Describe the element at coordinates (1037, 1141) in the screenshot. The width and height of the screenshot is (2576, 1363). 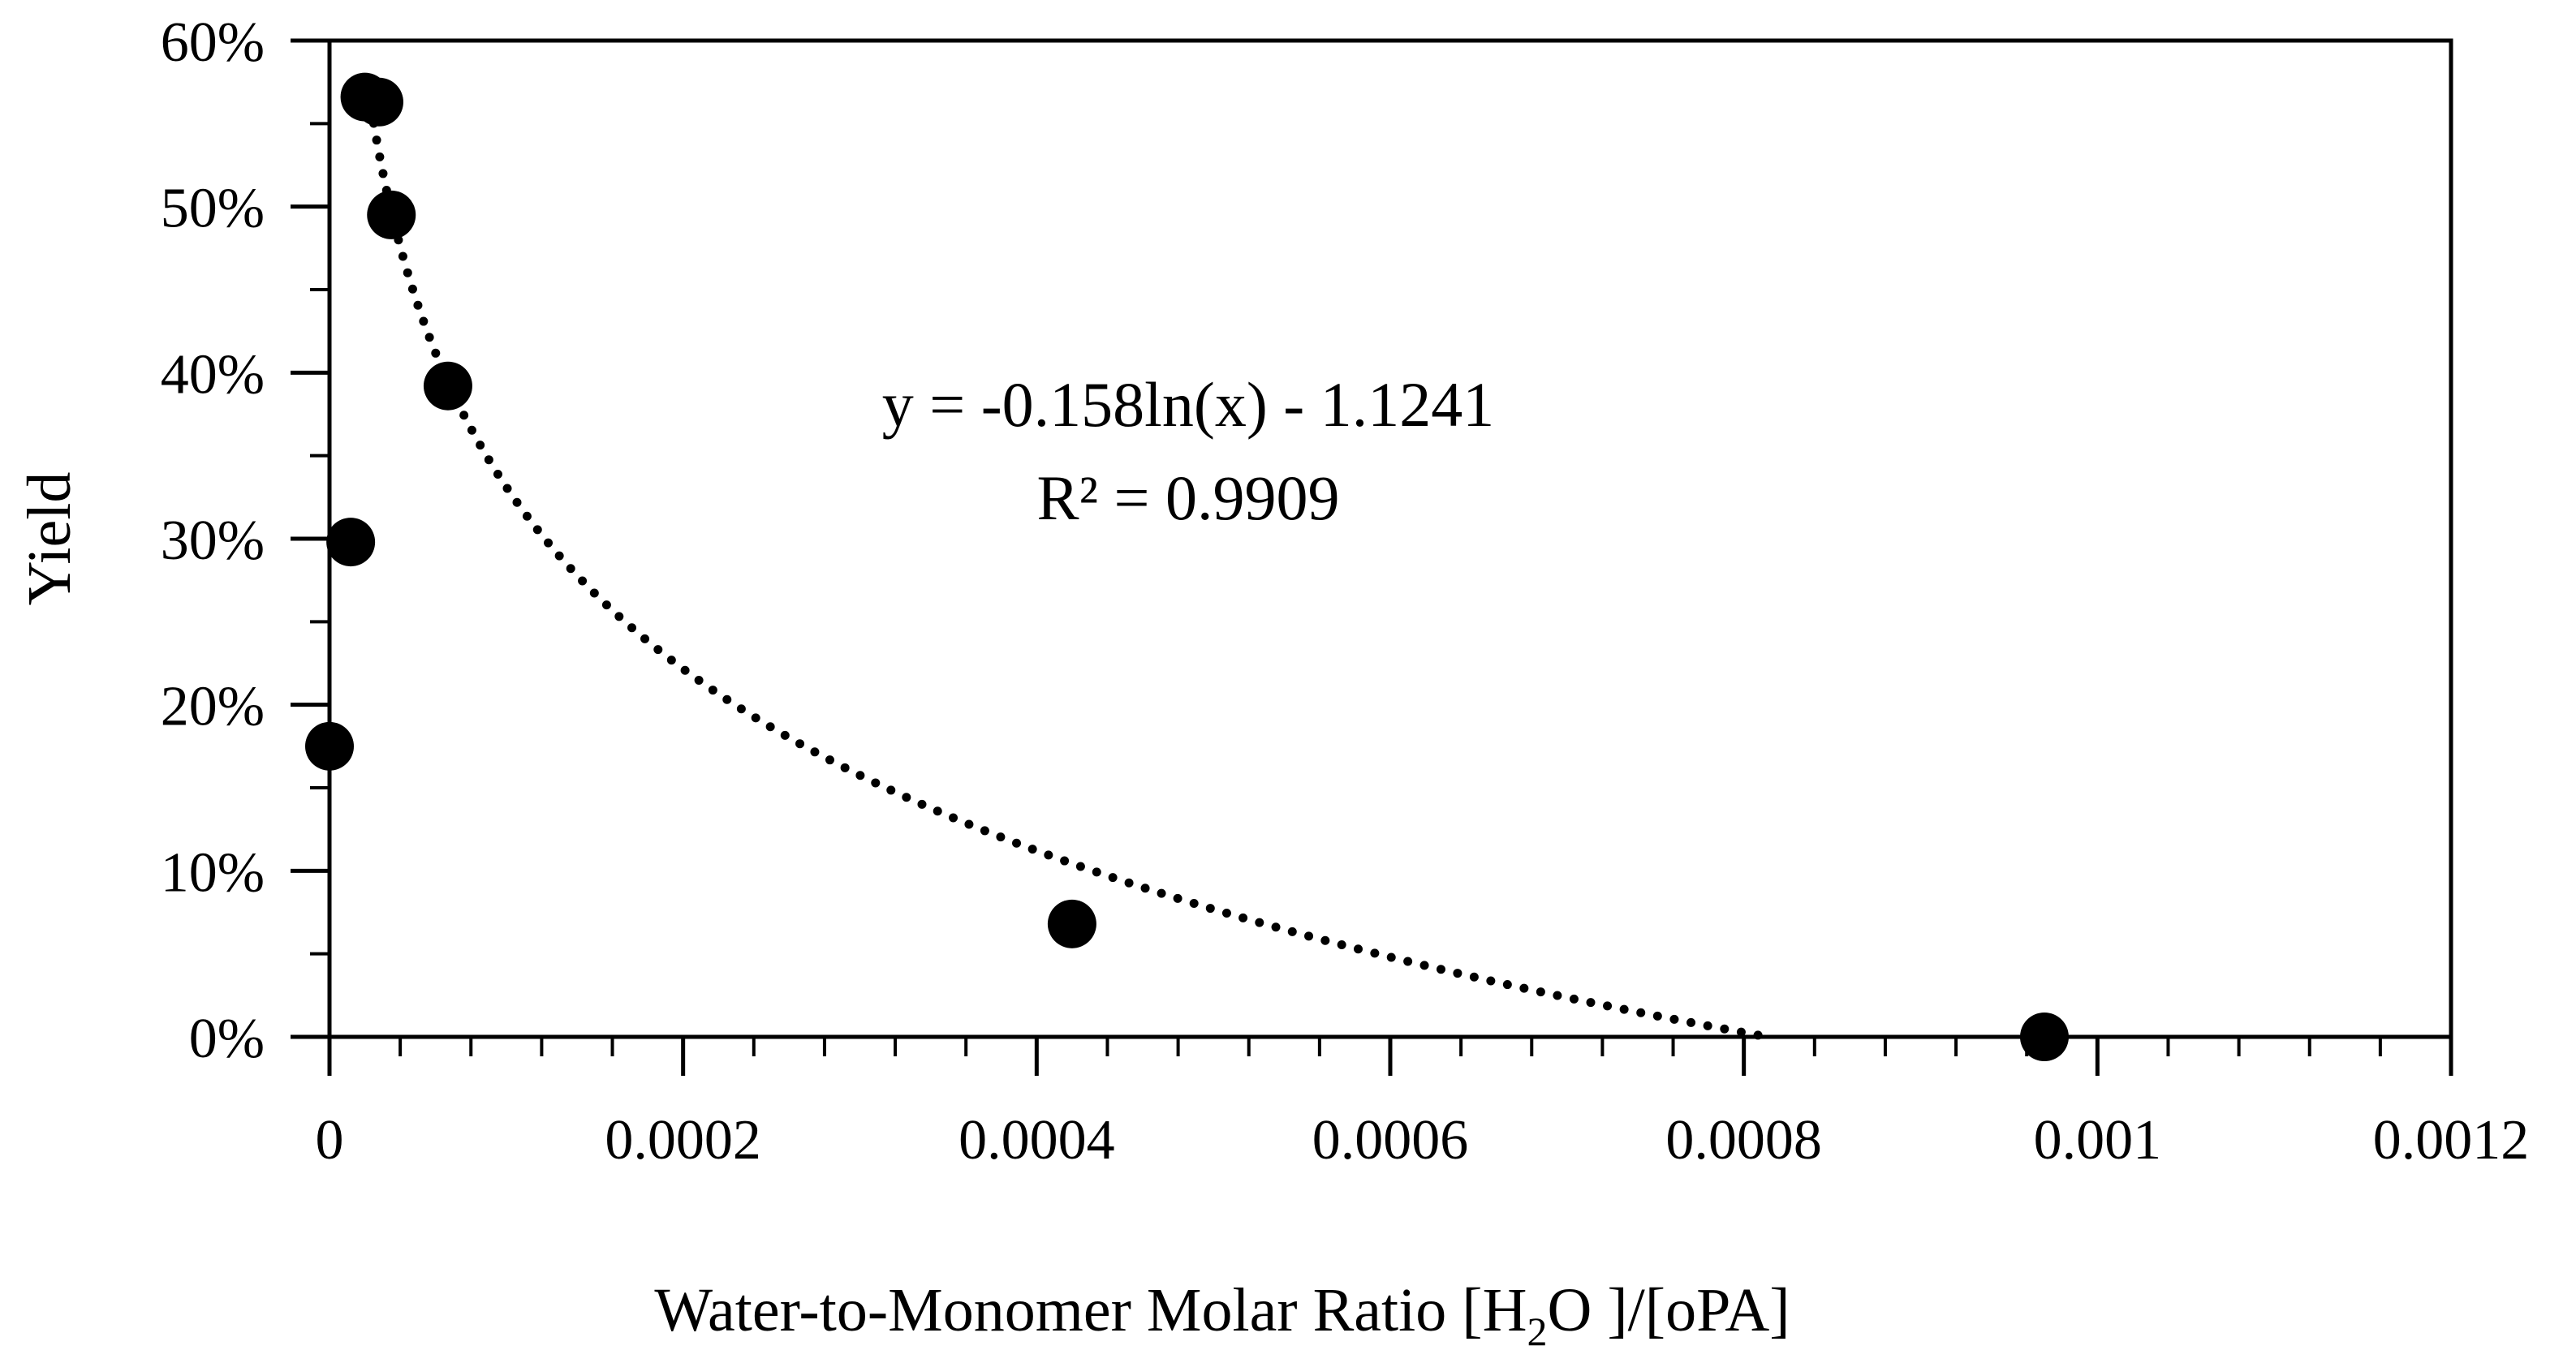
I see `x-tick-label: 0.0004` at that location.